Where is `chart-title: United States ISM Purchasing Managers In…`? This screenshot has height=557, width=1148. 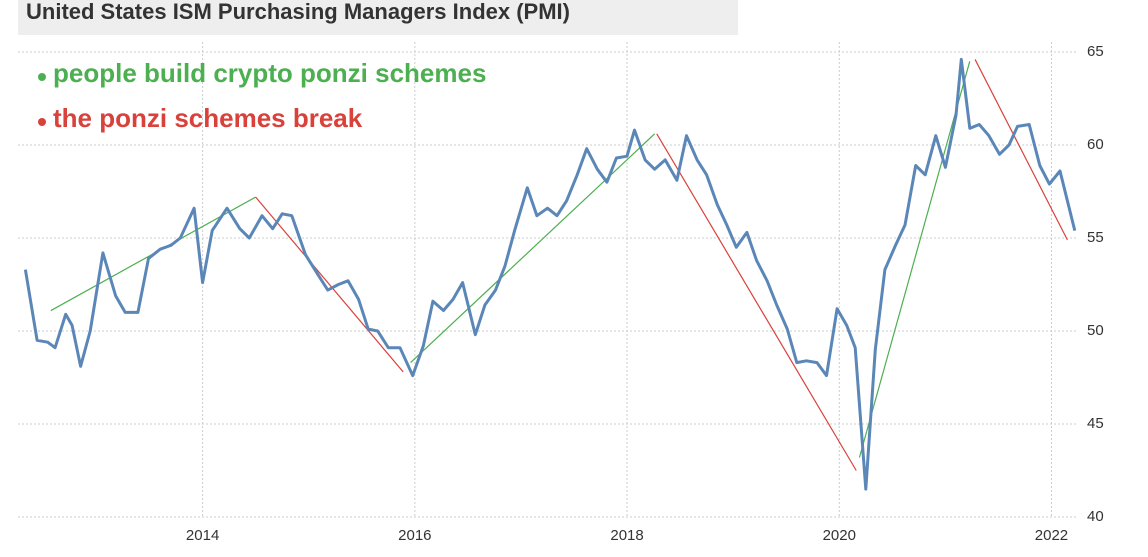 chart-title: United States ISM Purchasing Managers In… is located at coordinates (298, 12).